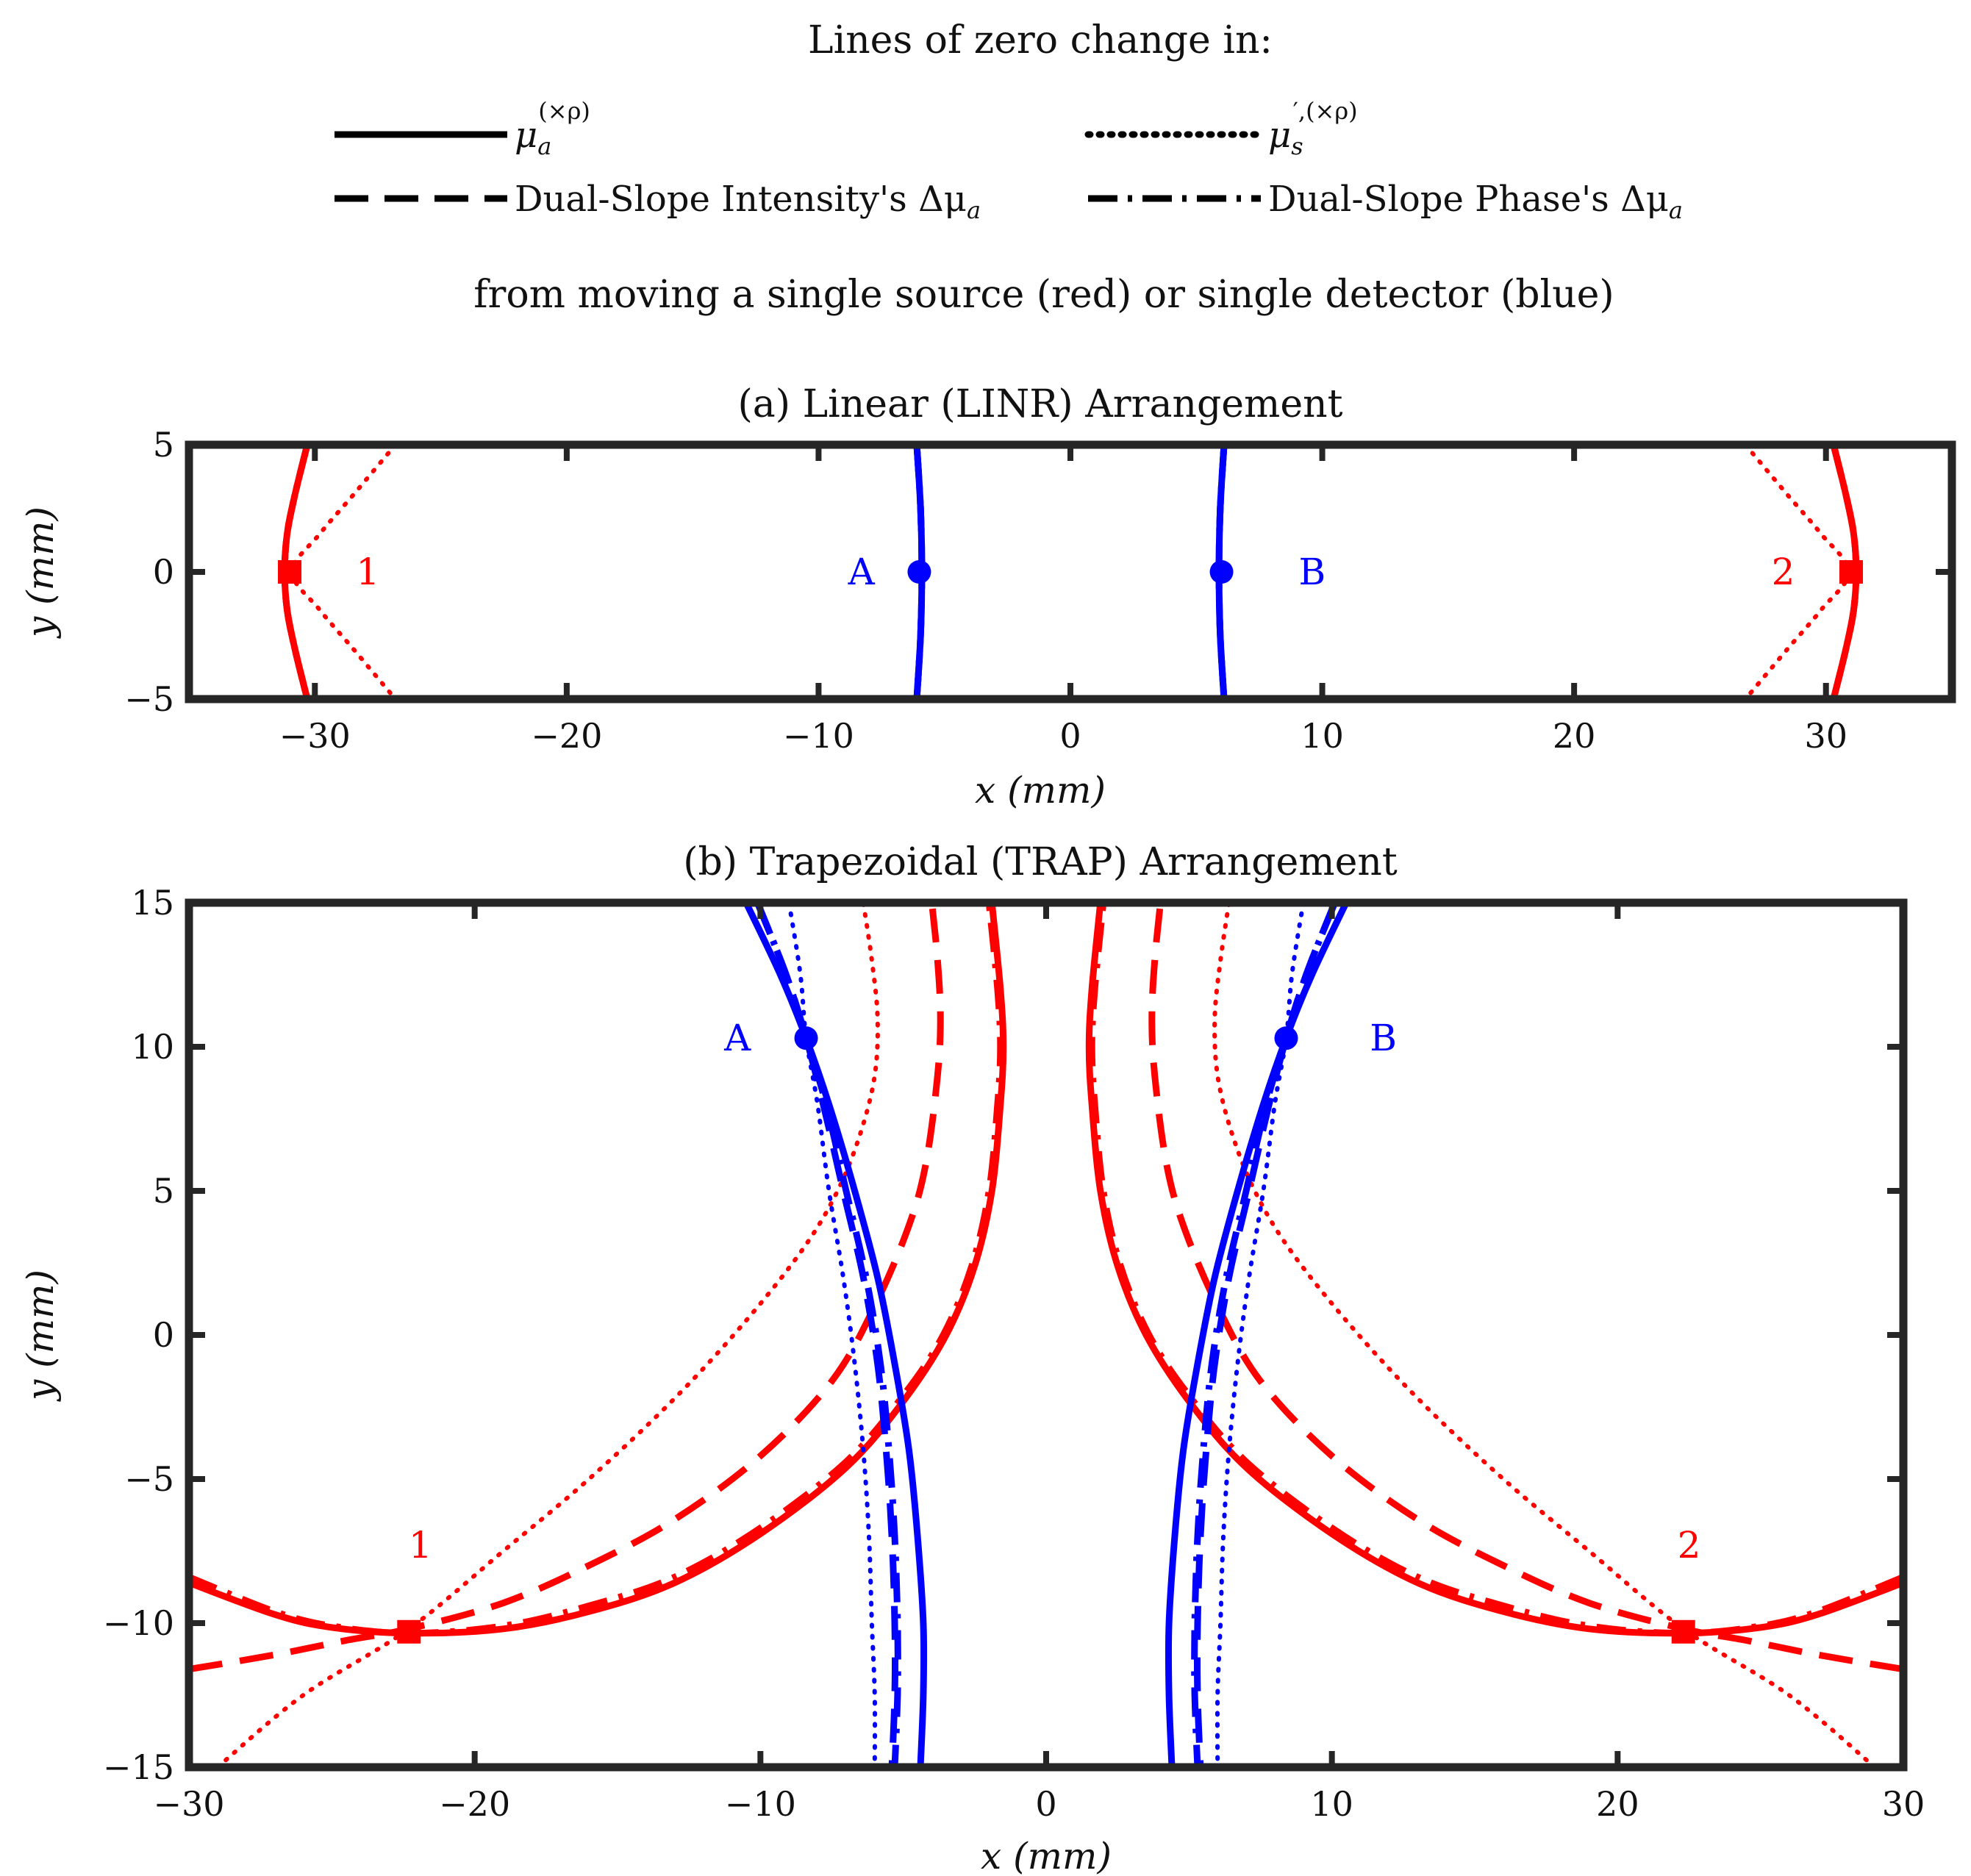 The width and height of the screenshot is (1971, 1876). I want to click on panel-a-title: (a) Linear (LINR) Arrangement, so click(1039, 404).